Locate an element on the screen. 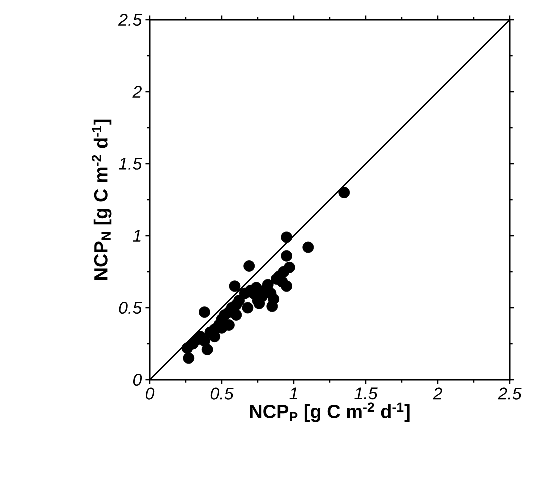  x-axis-title: NCP$_{P}$ [g C m$^{-2}$ d$^{-1}$] is located at coordinates (330, 412).